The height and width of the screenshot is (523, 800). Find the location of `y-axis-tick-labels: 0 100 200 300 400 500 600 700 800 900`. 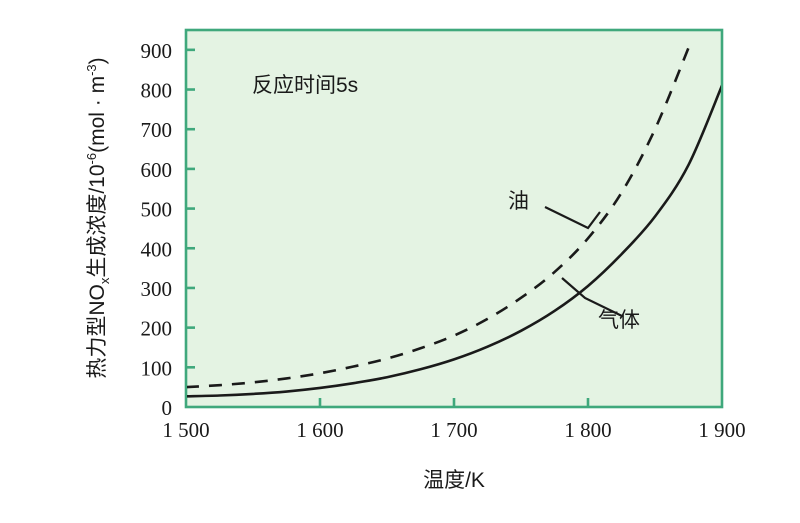

y-axis-tick-labels: 0 100 200 300 400 500 600 700 800 900 is located at coordinates (157, 229).